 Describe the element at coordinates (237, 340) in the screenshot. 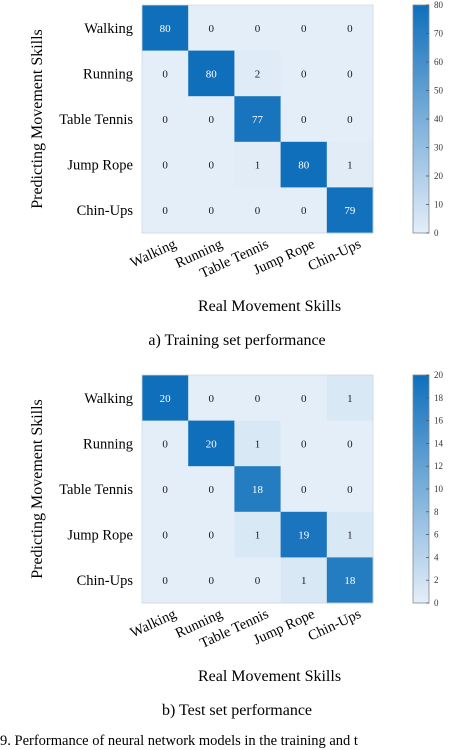

I see `chart-a-caption: a) Training set performance` at that location.